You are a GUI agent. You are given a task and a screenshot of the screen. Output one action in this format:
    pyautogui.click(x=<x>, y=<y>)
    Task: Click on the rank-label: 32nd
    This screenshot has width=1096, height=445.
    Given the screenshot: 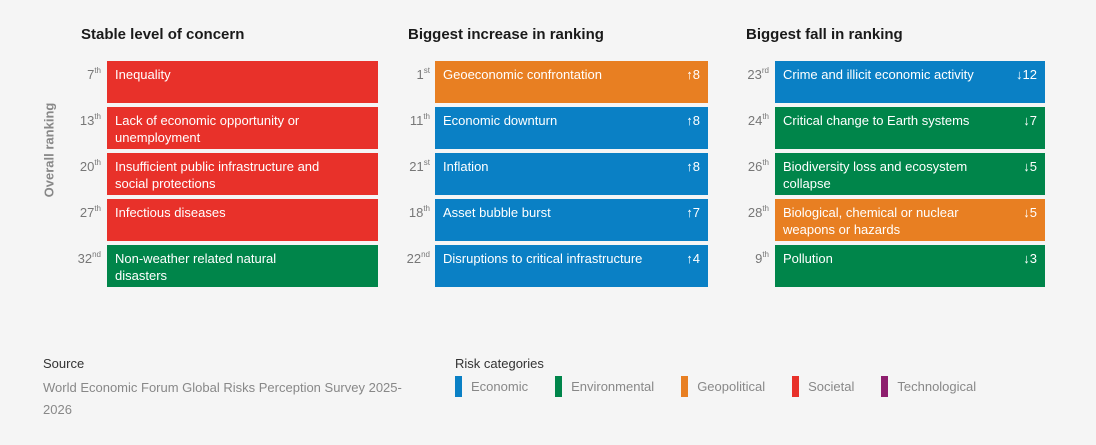 What is the action you would take?
    pyautogui.click(x=89, y=258)
    